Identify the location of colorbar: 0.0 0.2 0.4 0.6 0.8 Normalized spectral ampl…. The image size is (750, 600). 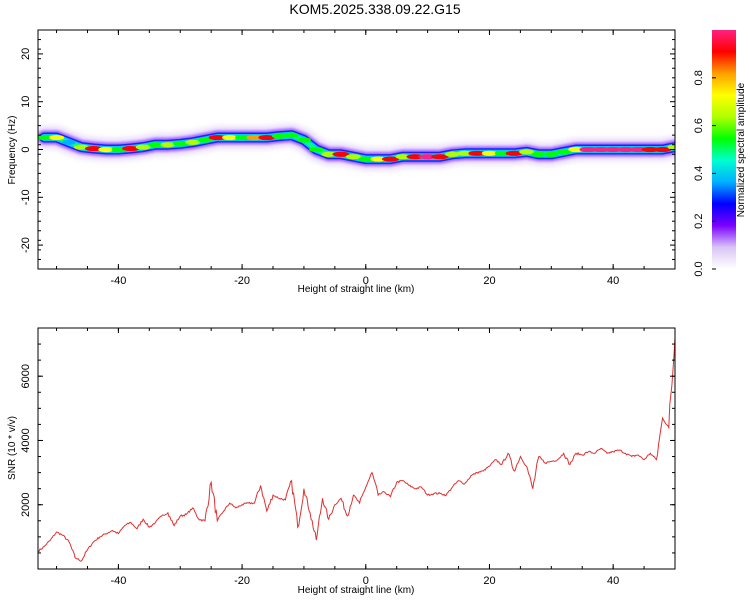
(720, 153).